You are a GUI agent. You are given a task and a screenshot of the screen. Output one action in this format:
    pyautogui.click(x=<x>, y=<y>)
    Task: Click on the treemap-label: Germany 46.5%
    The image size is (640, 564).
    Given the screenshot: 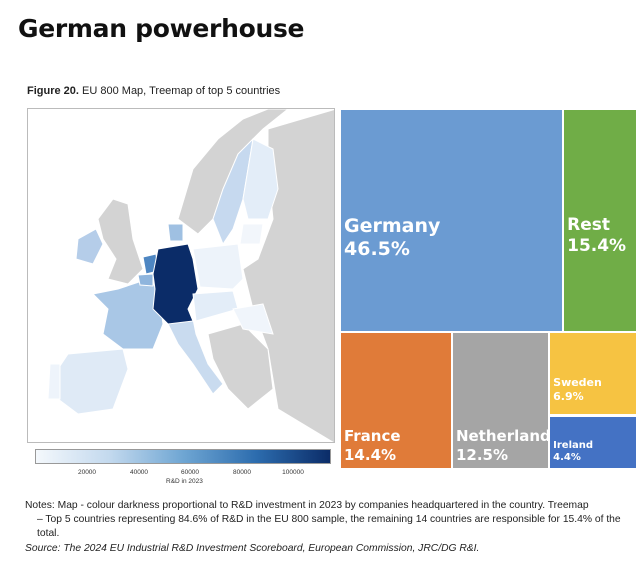 What is the action you would take?
    pyautogui.click(x=392, y=239)
    